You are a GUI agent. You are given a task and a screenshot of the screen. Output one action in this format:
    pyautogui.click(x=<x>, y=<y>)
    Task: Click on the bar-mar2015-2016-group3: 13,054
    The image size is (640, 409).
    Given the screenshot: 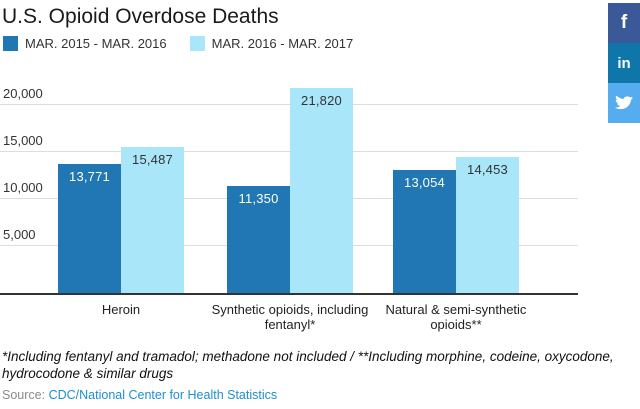 What is the action you would take?
    pyautogui.click(x=424, y=231)
    